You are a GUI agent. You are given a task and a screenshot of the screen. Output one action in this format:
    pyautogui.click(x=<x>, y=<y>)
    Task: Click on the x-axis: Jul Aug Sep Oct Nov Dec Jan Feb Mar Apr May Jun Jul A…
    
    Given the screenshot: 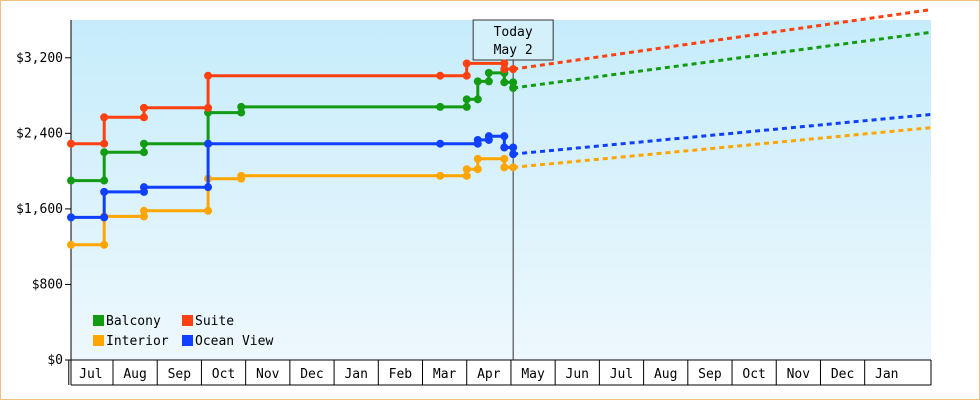 What is the action you would take?
    pyautogui.click(x=500, y=372)
    